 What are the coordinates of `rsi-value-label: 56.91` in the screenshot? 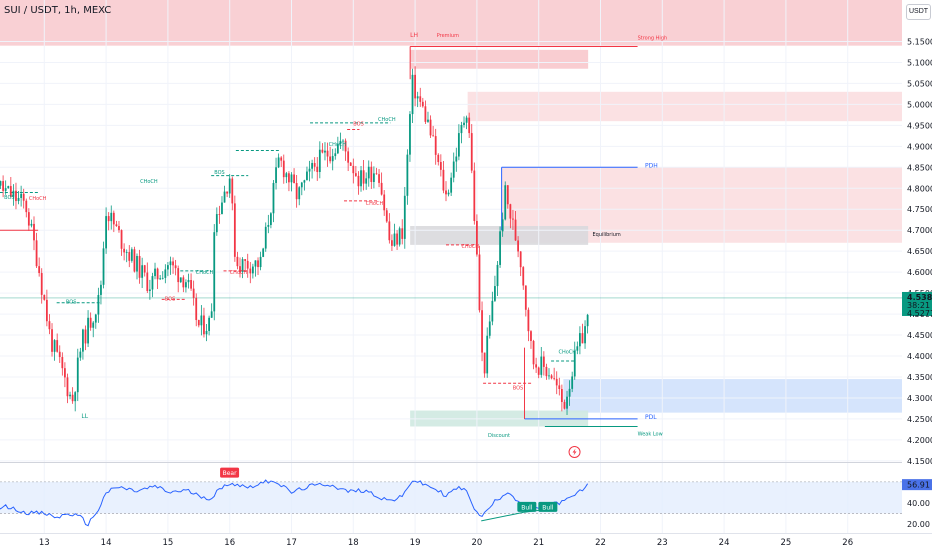 It's located at (918, 485).